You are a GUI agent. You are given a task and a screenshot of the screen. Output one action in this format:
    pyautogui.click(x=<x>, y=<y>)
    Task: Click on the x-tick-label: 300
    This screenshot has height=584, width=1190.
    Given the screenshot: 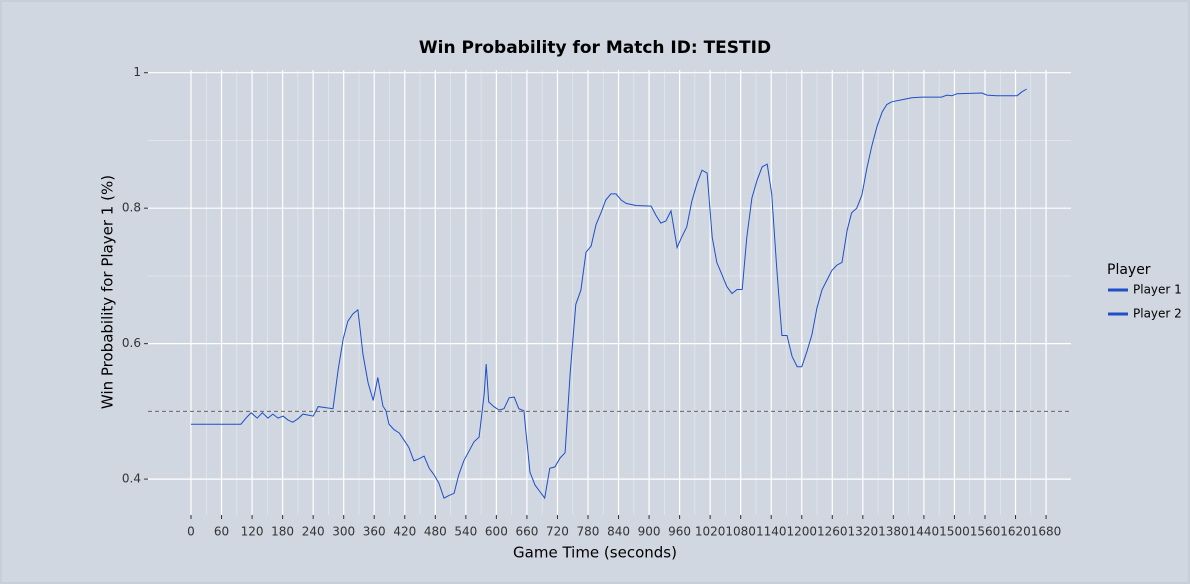 What is the action you would take?
    pyautogui.click(x=343, y=532)
    